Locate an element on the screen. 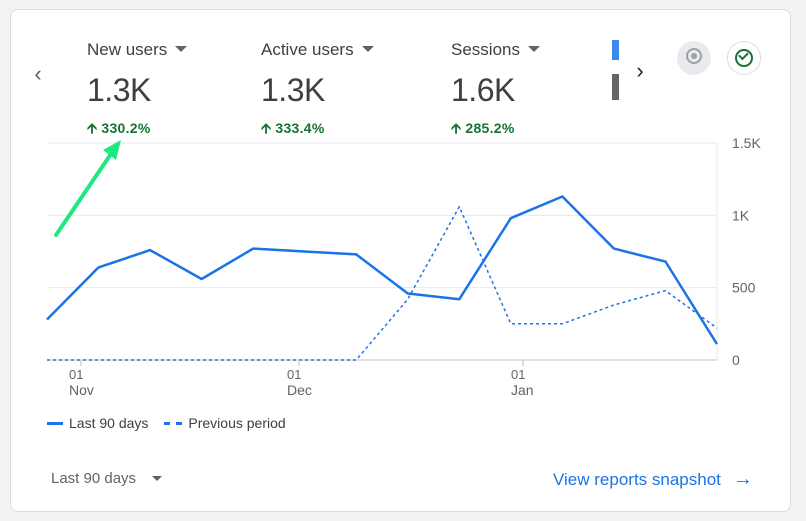  x-tick-month: Nov is located at coordinates (81, 390).